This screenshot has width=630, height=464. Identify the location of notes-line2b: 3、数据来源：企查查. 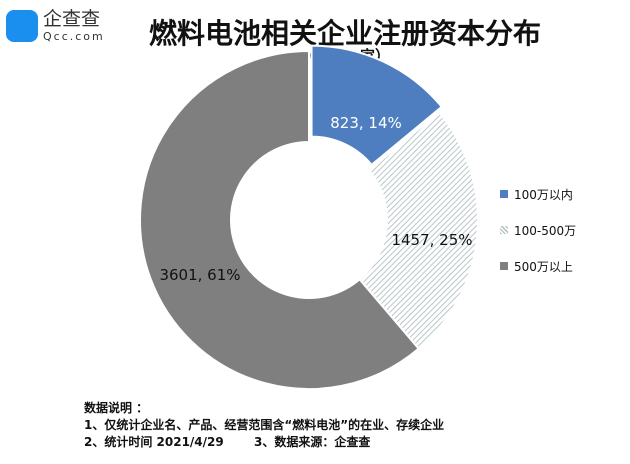
(312, 442).